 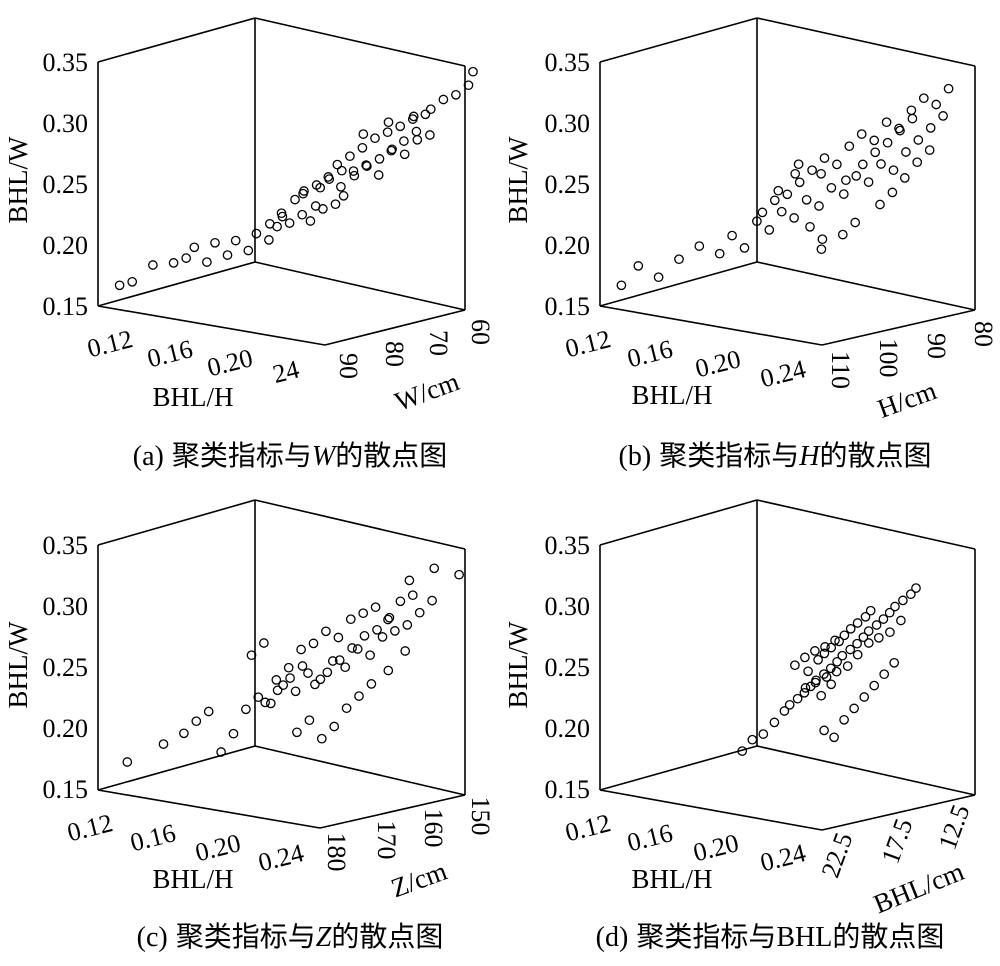 What do you see at coordinates (66, 123) in the screenshot?
I see `z-tick-label: 0.30` at bounding box center [66, 123].